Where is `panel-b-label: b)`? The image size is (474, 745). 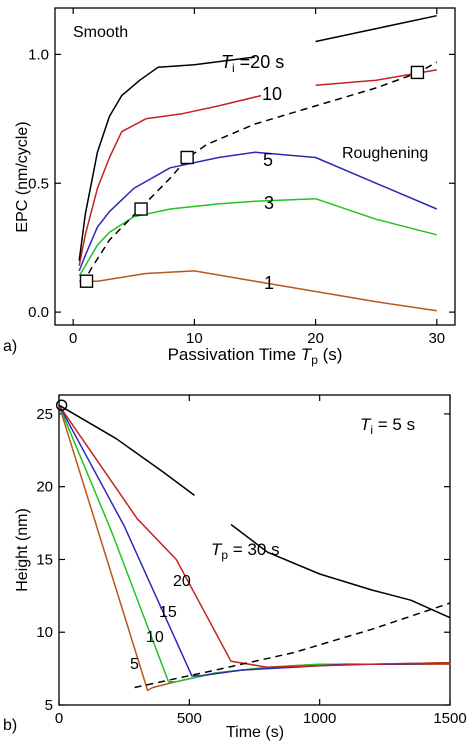 panel-b-label: b) is located at coordinates (10, 725).